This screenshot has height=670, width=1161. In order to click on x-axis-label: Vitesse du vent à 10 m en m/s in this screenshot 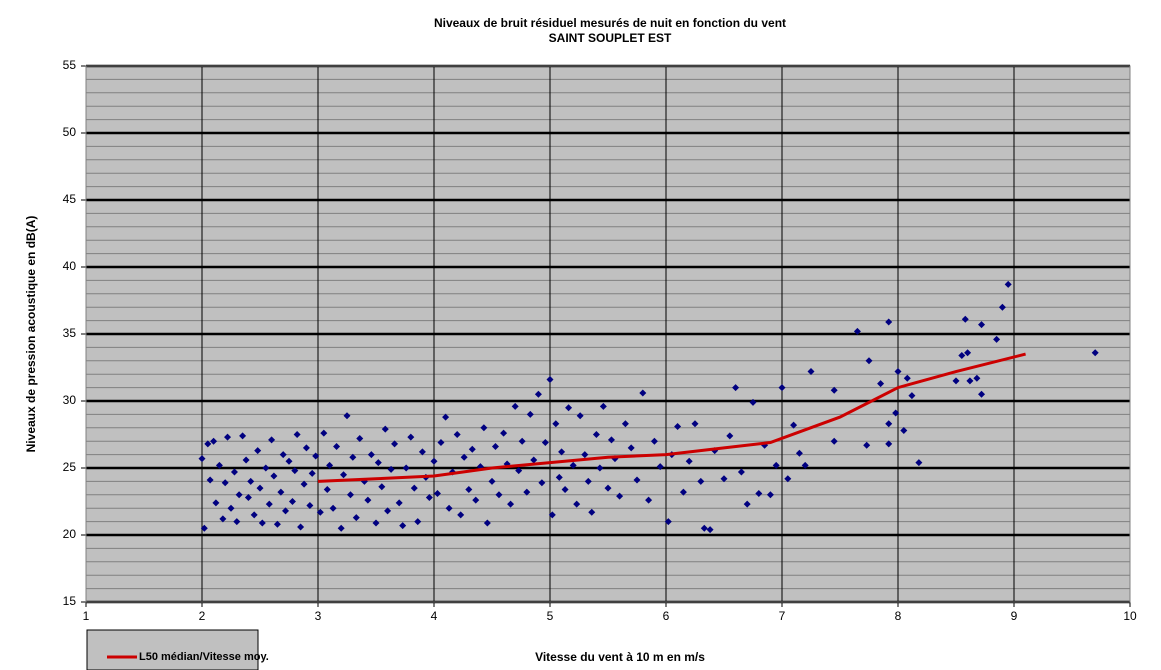, I will do `click(620, 657)`.